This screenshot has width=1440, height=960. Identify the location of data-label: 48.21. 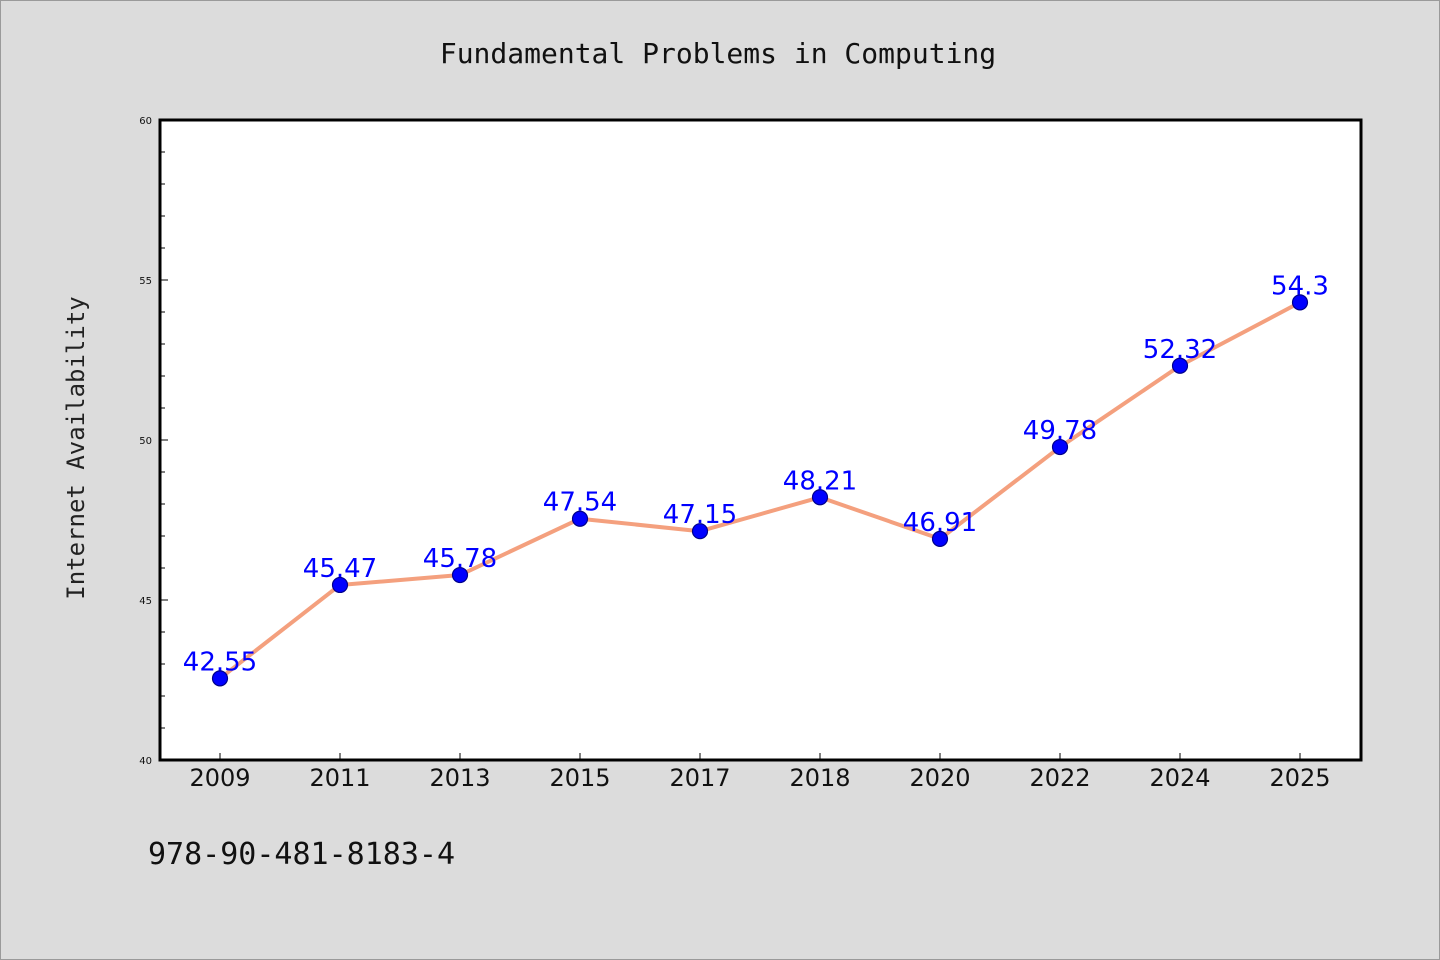
(820, 481).